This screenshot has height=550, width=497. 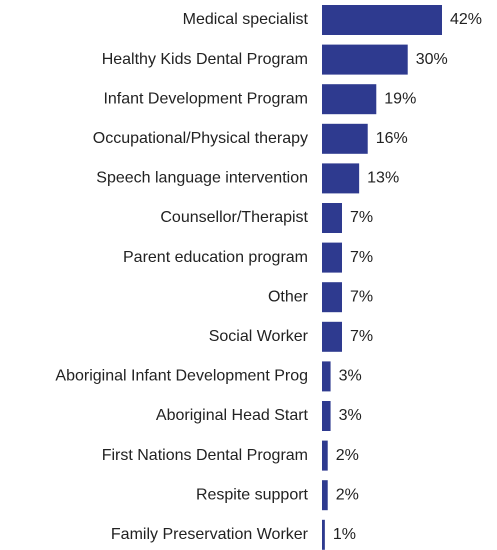 What do you see at coordinates (215, 257) in the screenshot?
I see `category-label: Parent education program` at bounding box center [215, 257].